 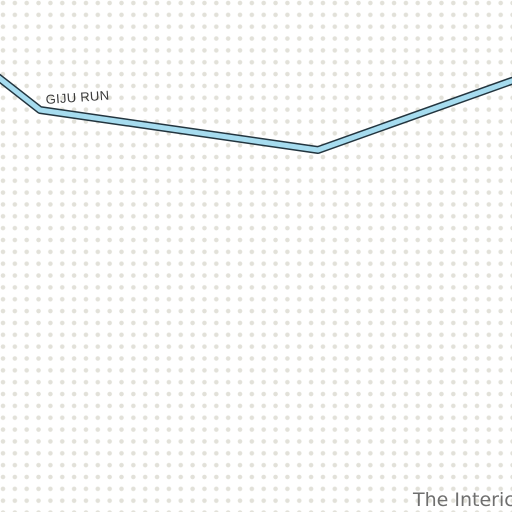 I want to click on region-label: The Interic, so click(x=462, y=500).